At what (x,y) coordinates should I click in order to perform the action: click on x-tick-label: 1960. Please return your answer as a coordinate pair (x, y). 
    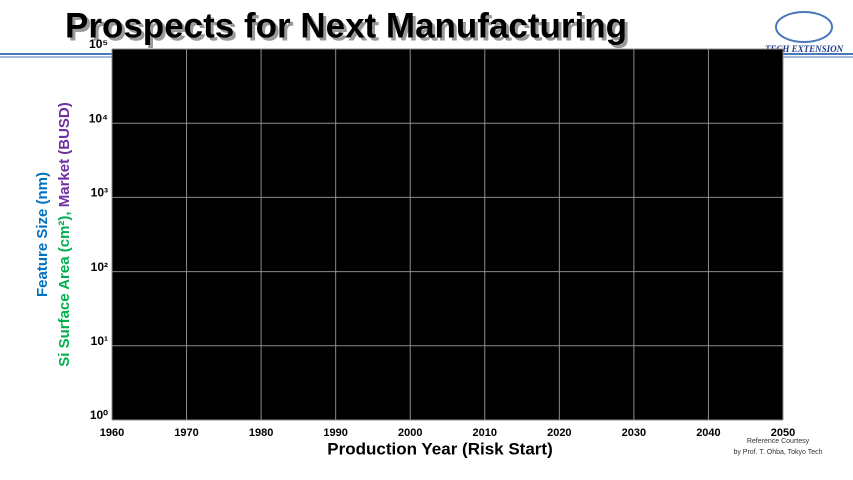
    Looking at the image, I should click on (112, 433).